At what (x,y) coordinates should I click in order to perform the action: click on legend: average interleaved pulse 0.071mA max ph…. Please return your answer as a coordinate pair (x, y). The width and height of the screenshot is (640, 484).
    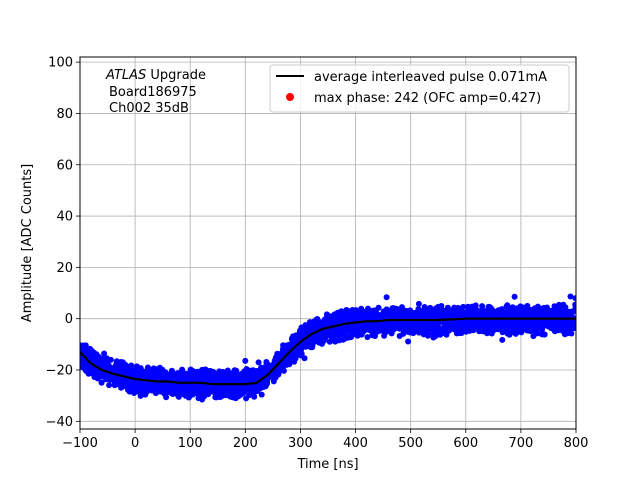
    Looking at the image, I should click on (419, 88).